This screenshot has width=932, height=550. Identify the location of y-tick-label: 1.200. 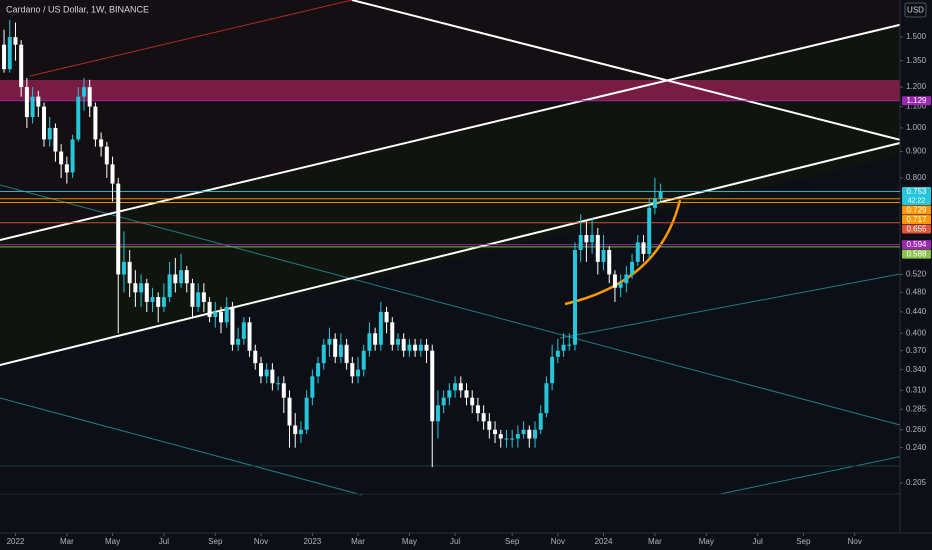
(916, 86).